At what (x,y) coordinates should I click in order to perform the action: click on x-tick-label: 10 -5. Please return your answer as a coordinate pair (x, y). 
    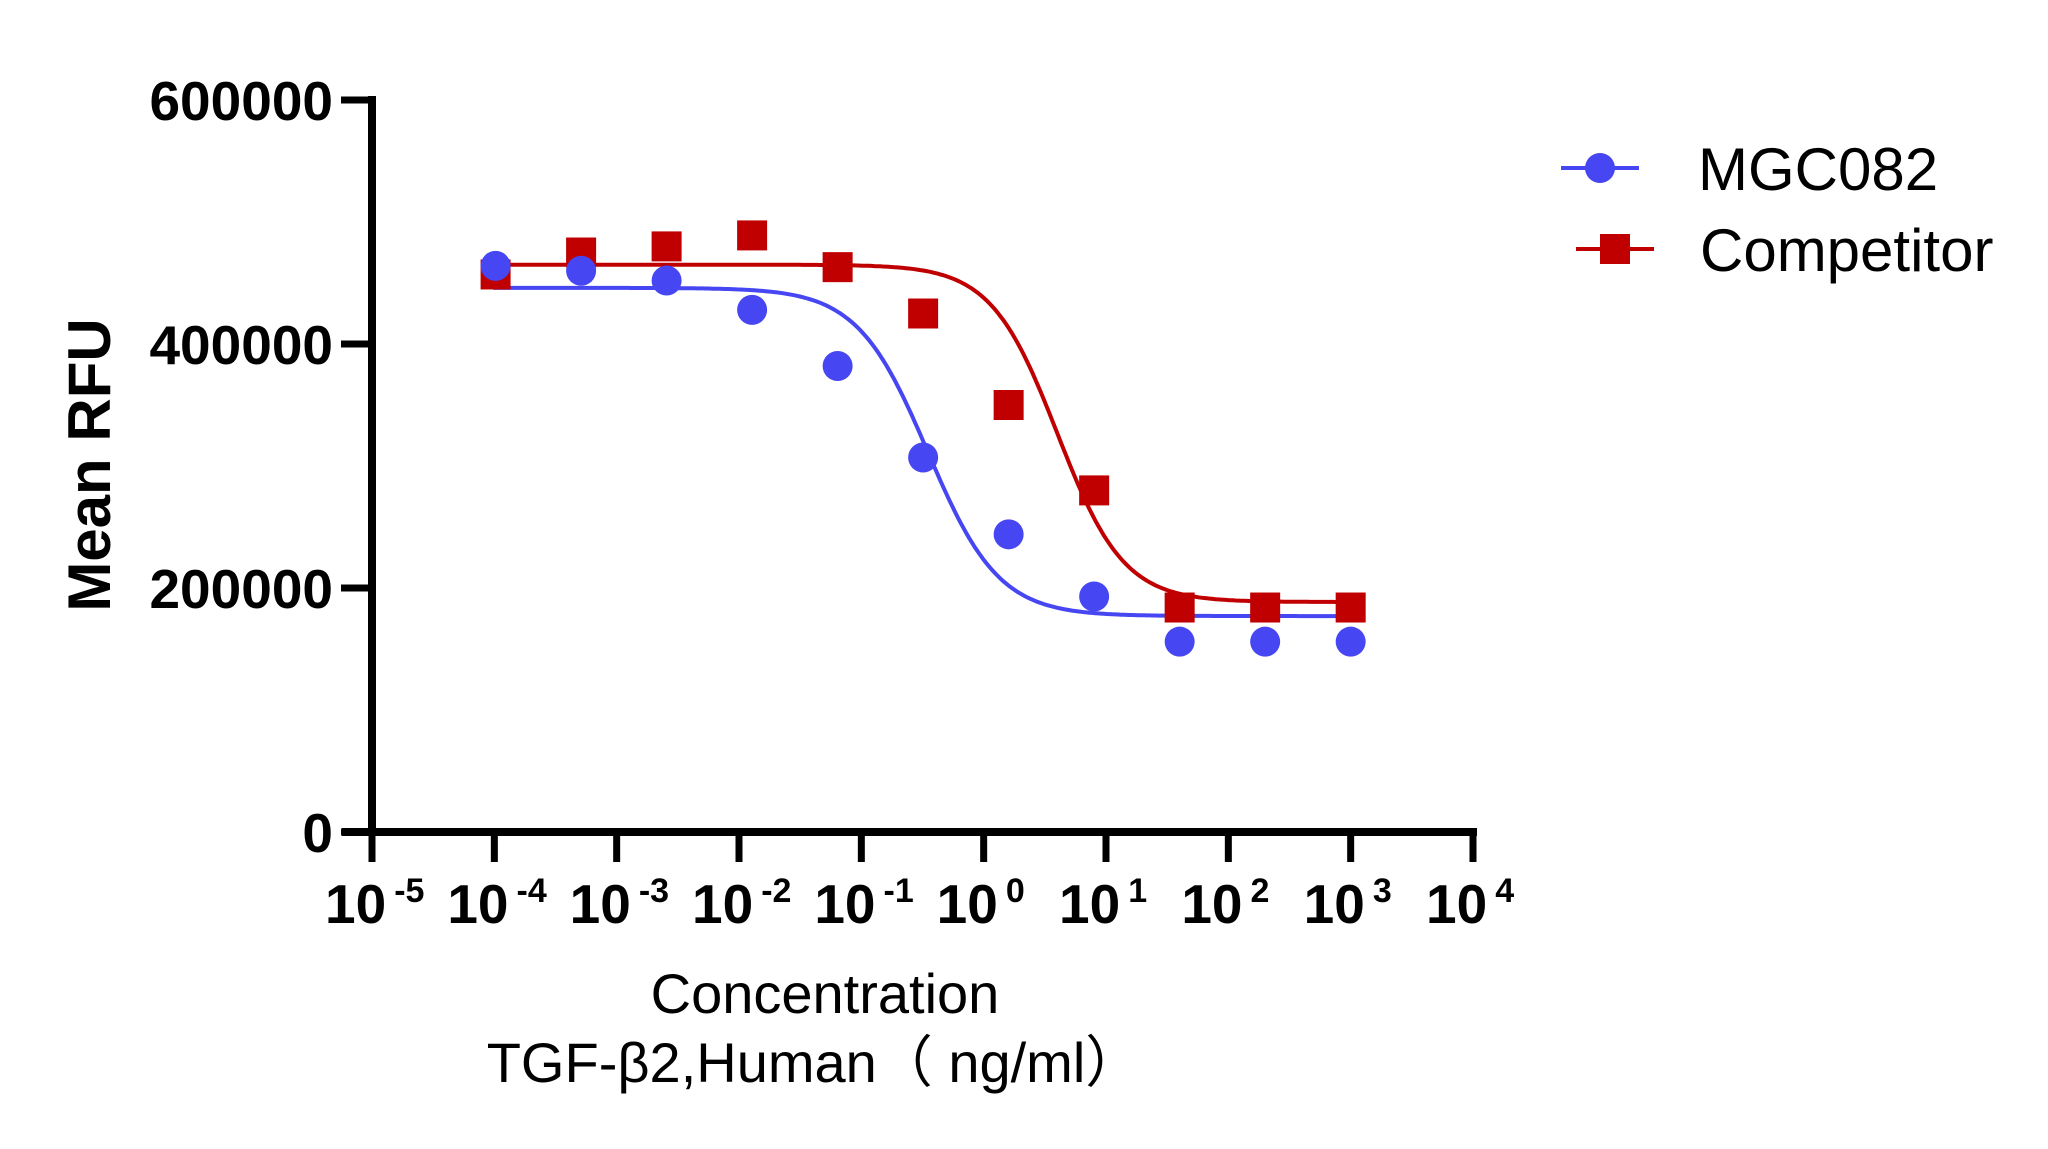
    Looking at the image, I should click on (374, 903).